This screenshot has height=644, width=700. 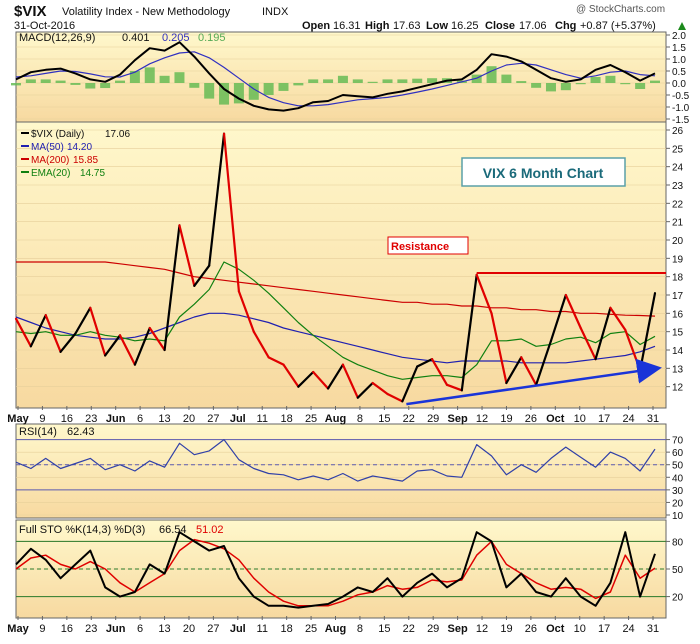 I want to click on rsi-tick-label: 70, so click(x=678, y=441).